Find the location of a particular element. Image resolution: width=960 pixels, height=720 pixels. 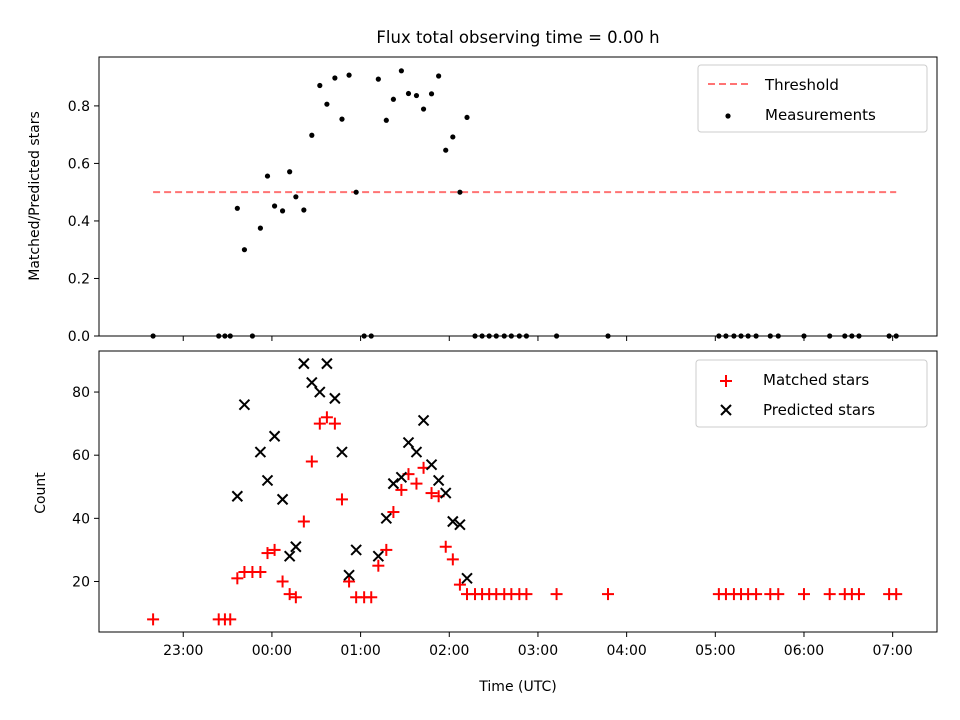

count-y-tick-label: 40 is located at coordinates (81, 519).